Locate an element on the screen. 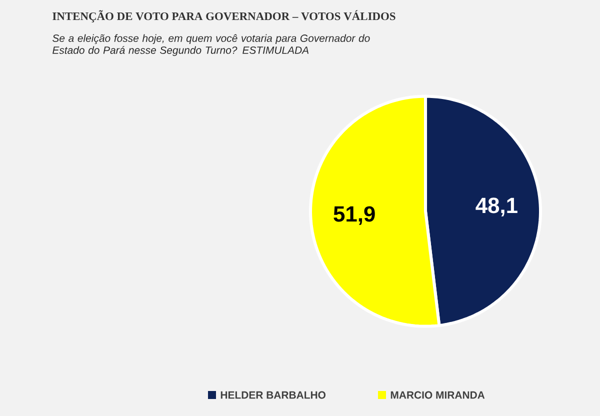  chart-title: INTENÇÃO DE VOTO PARA GOVERNADOR – VOTOS VÁLIDOS is located at coordinates (224, 16).